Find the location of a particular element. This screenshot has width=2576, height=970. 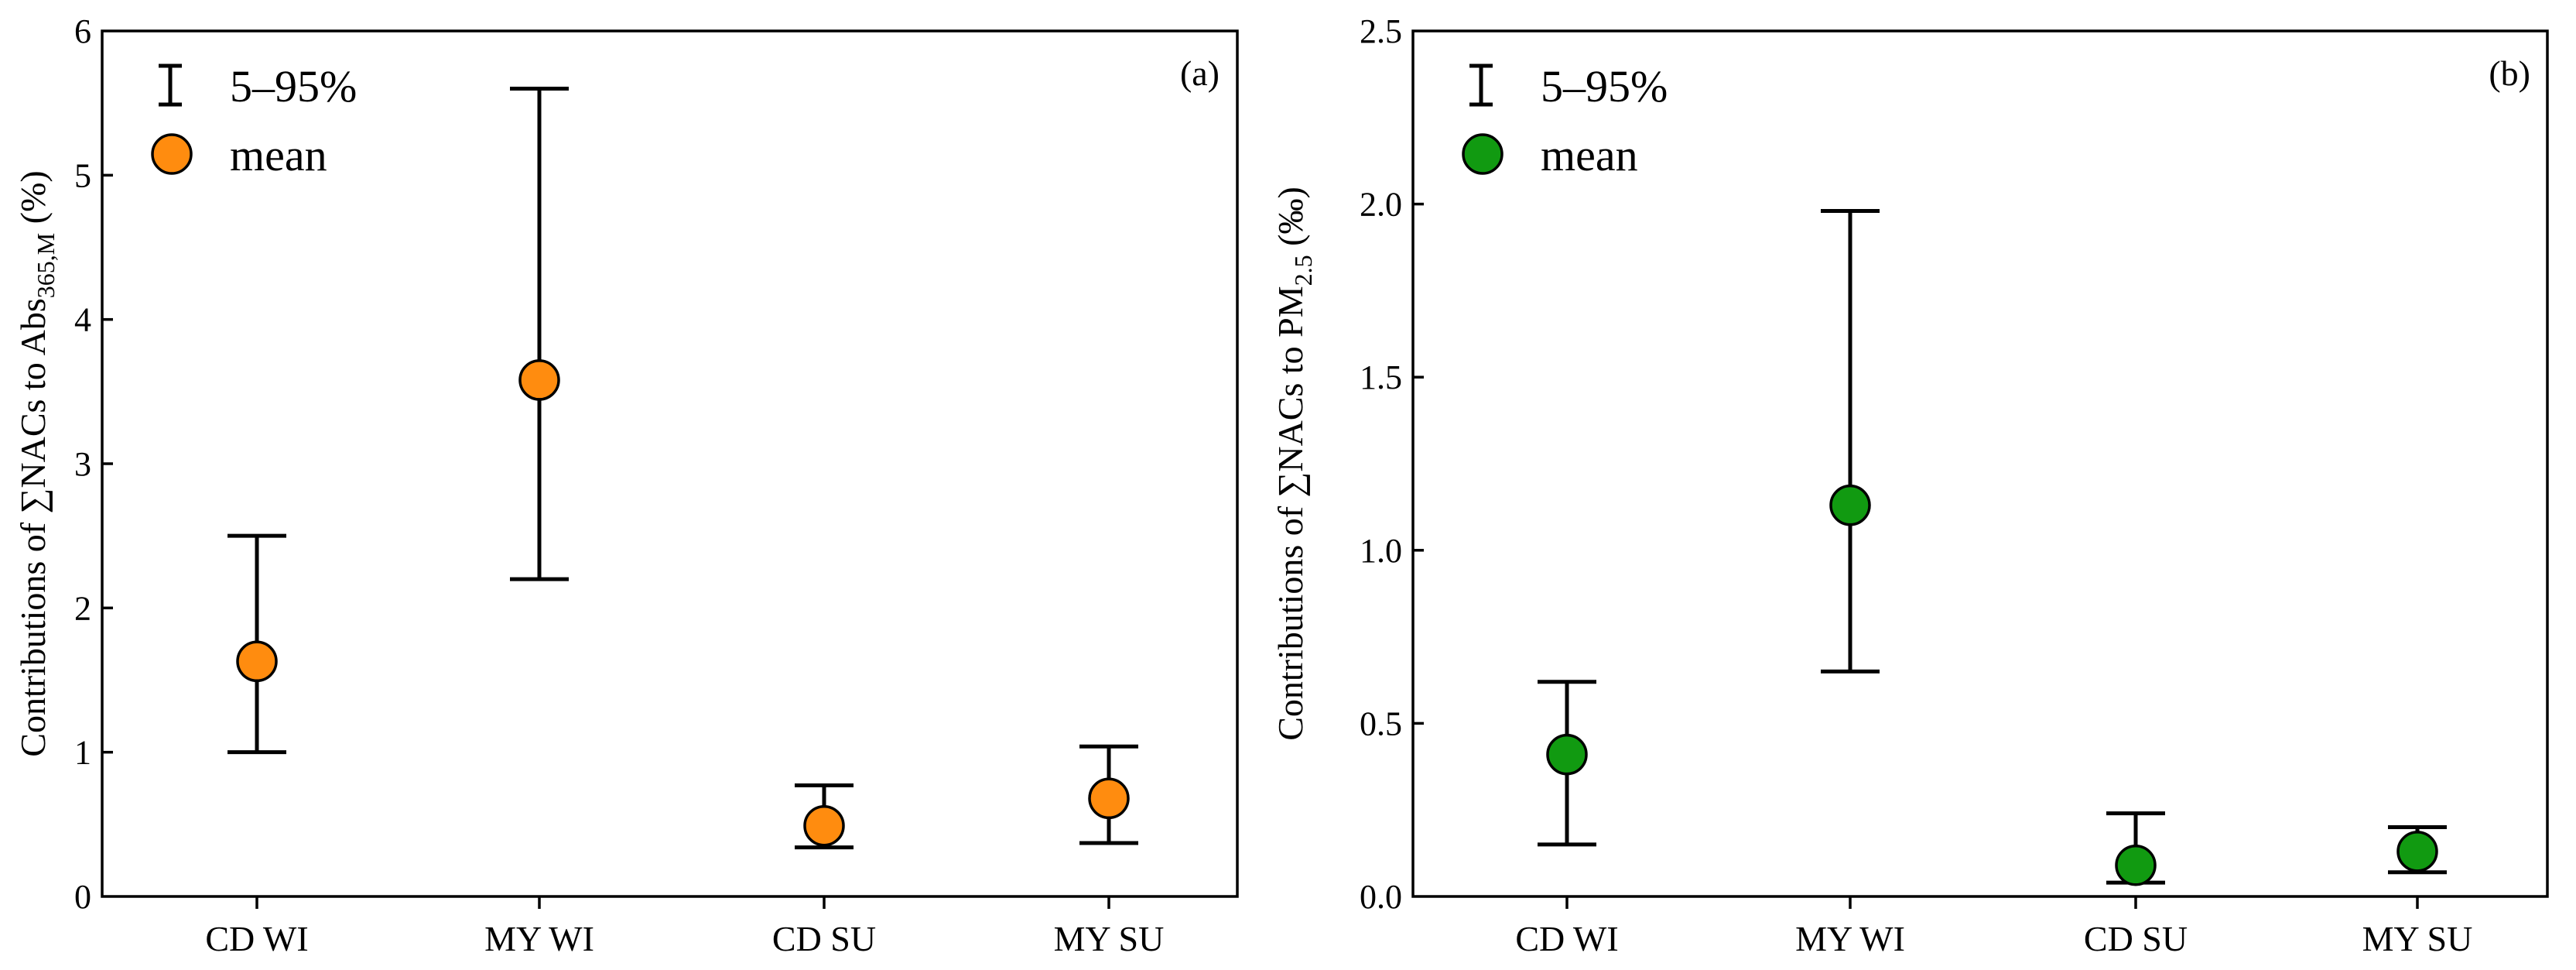

panel-b-x-tick-label: CD SU is located at coordinates (2136, 939).